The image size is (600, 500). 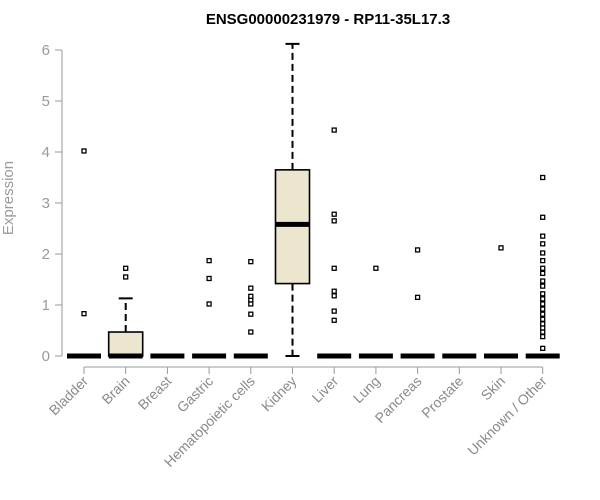 What do you see at coordinates (125, 344) in the screenshot?
I see `box-body` at bounding box center [125, 344].